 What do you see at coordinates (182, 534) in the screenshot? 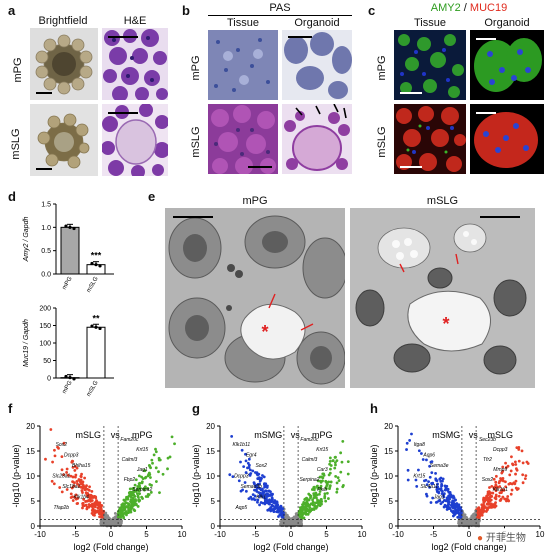
I see `x-tick-label: 10` at bounding box center [182, 534].